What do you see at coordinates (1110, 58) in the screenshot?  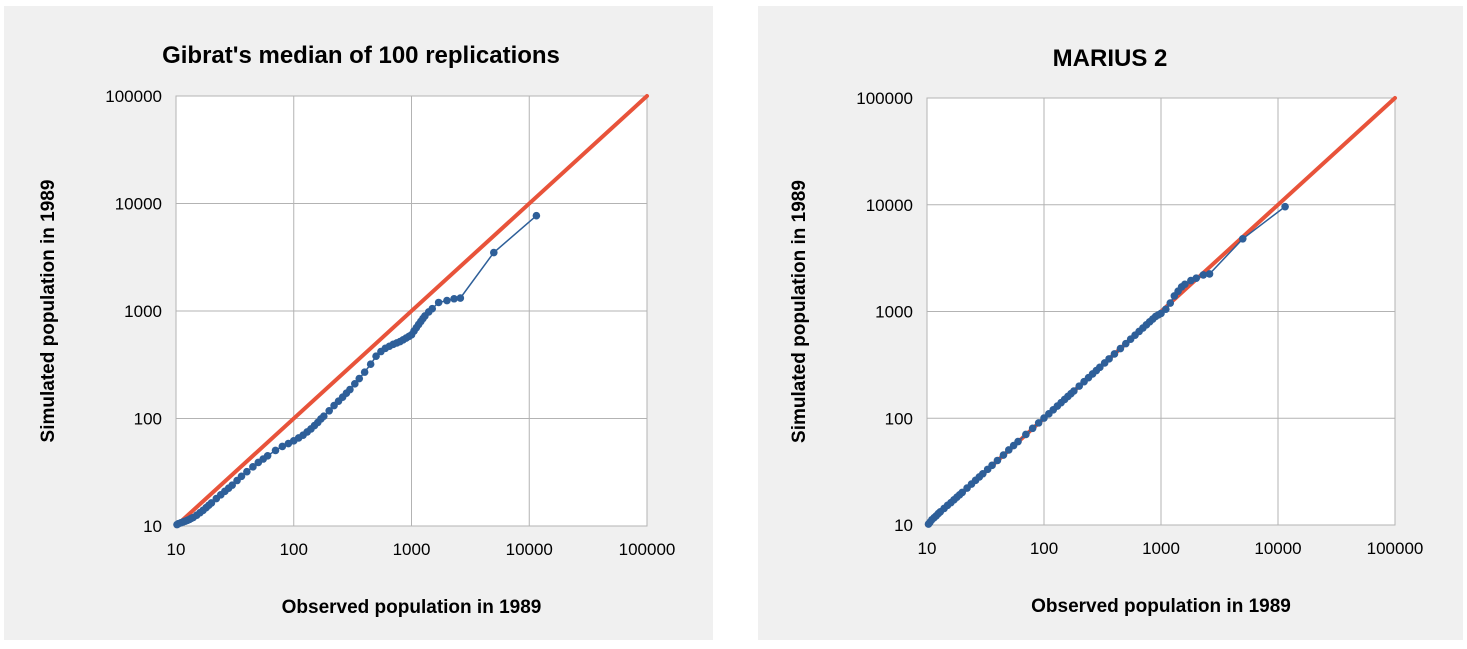 I see `chart-title: MARIUS 2` at bounding box center [1110, 58].